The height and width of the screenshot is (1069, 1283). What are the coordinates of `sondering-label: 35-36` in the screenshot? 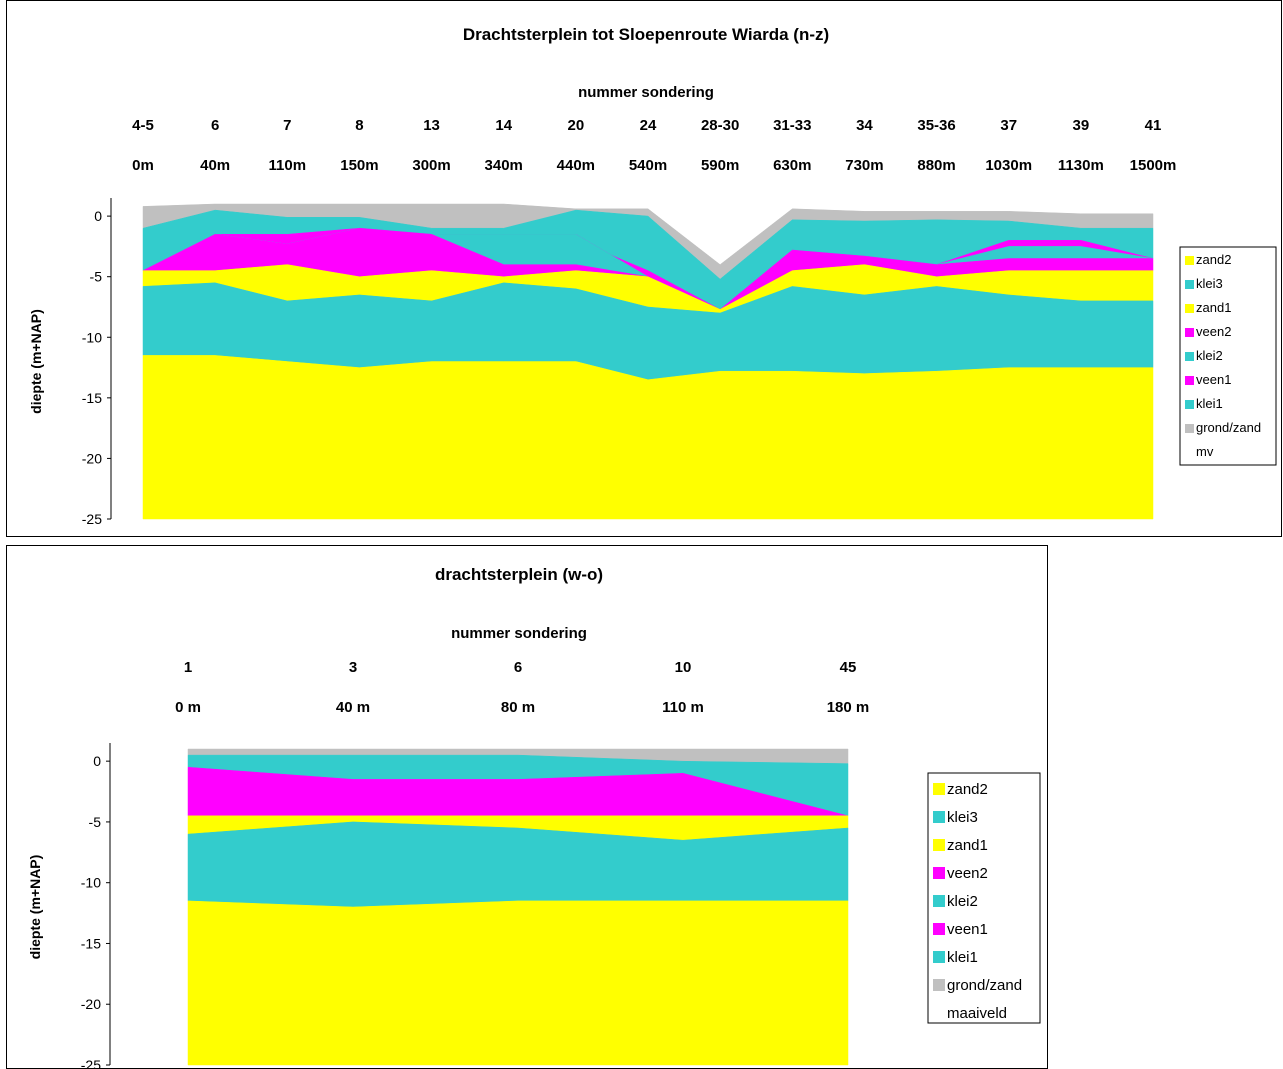 It's located at (936, 125).